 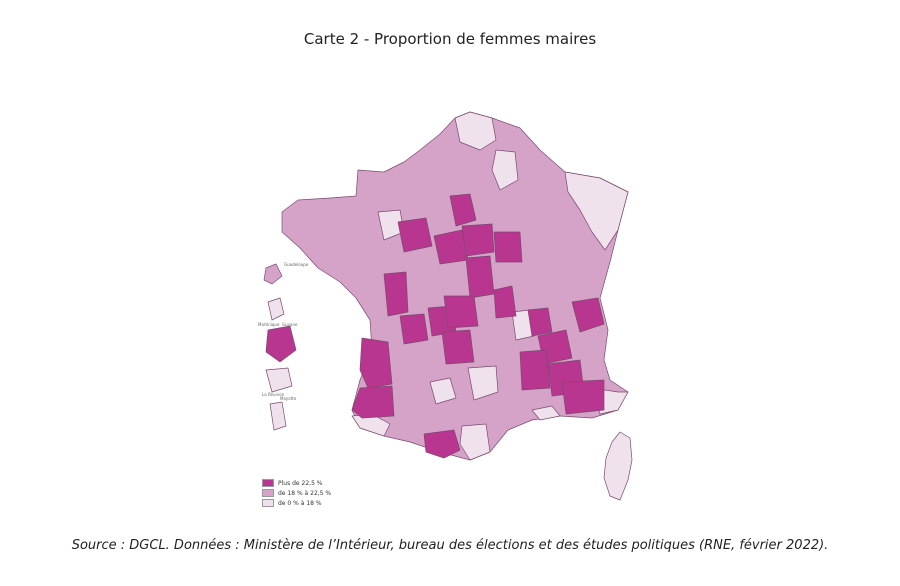 I want to click on region-drome, so click(x=535, y=370).